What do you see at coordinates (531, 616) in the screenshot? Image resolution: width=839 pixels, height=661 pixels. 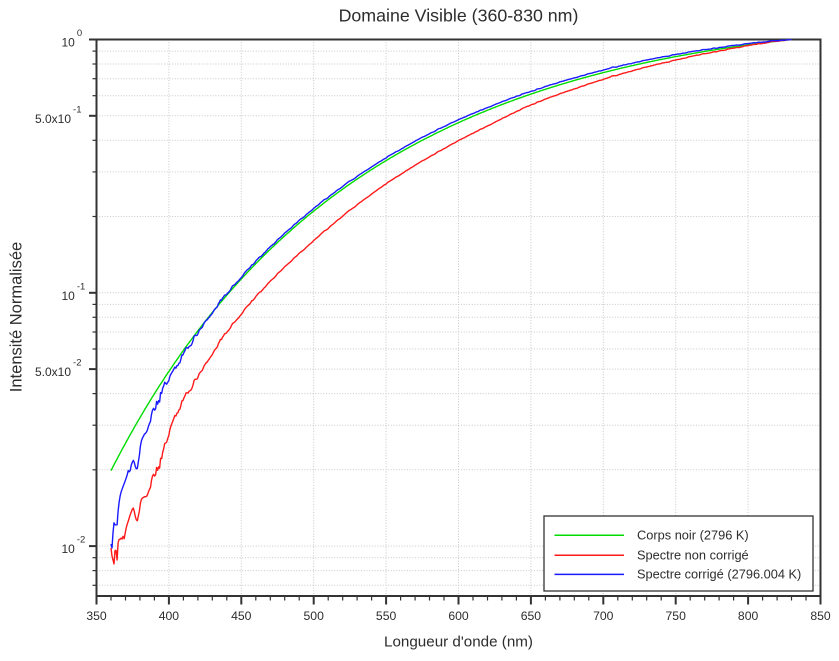 I see `svg-text: 650` at bounding box center [531, 616].